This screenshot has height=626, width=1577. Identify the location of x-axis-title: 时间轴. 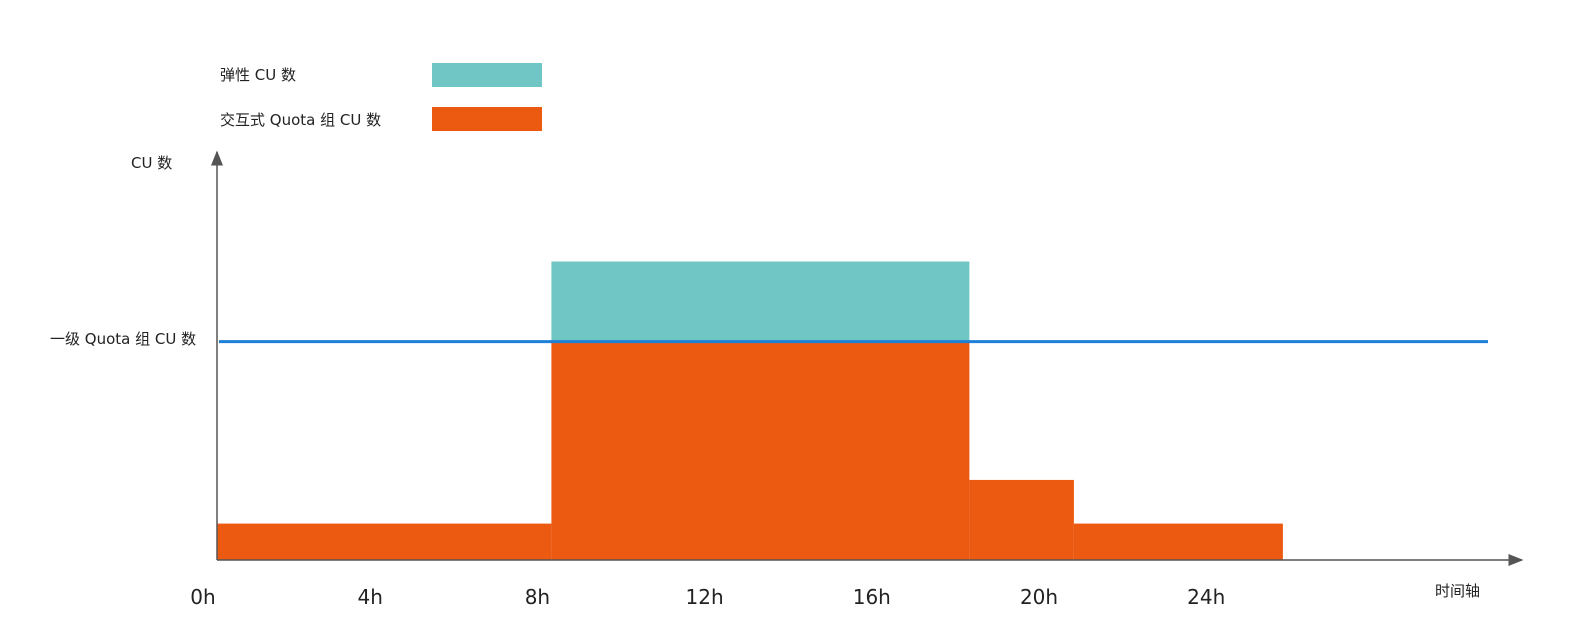
(1457, 591).